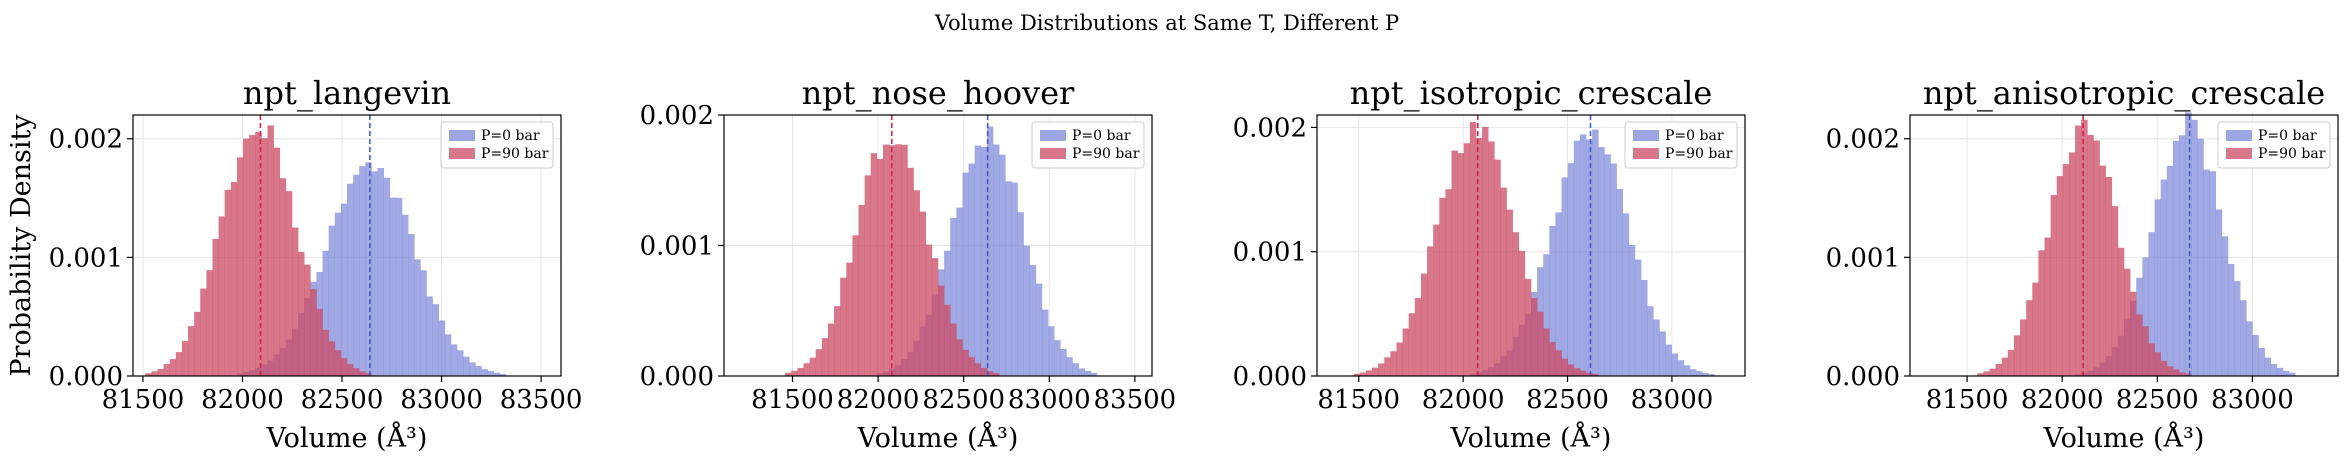 The image size is (2349, 465). Describe the element at coordinates (1049, 400) in the screenshot. I see `x-tick-label: 83000` at that location.